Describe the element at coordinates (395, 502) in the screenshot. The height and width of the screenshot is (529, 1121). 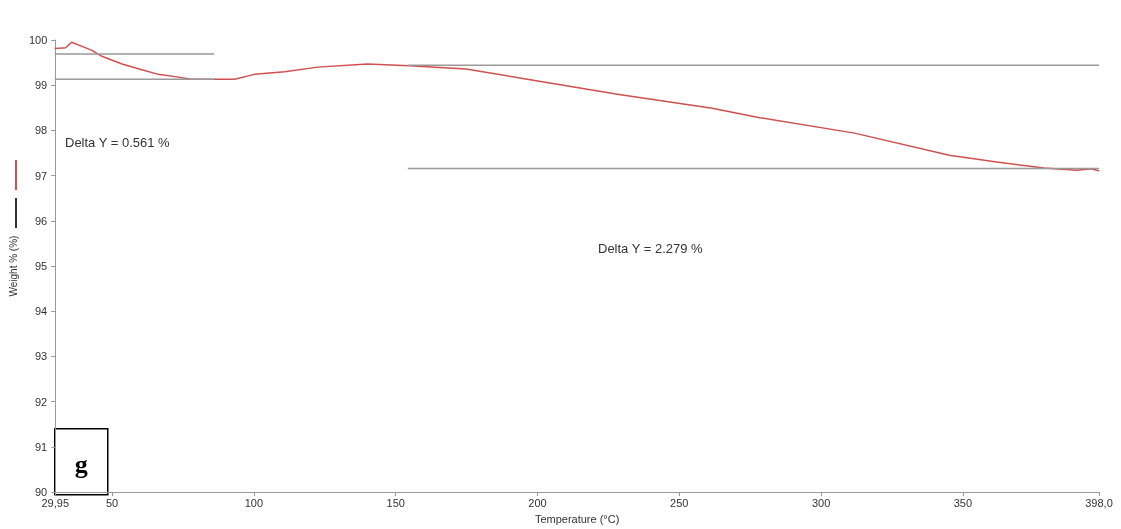
I see `x-tick-label: 150` at that location.